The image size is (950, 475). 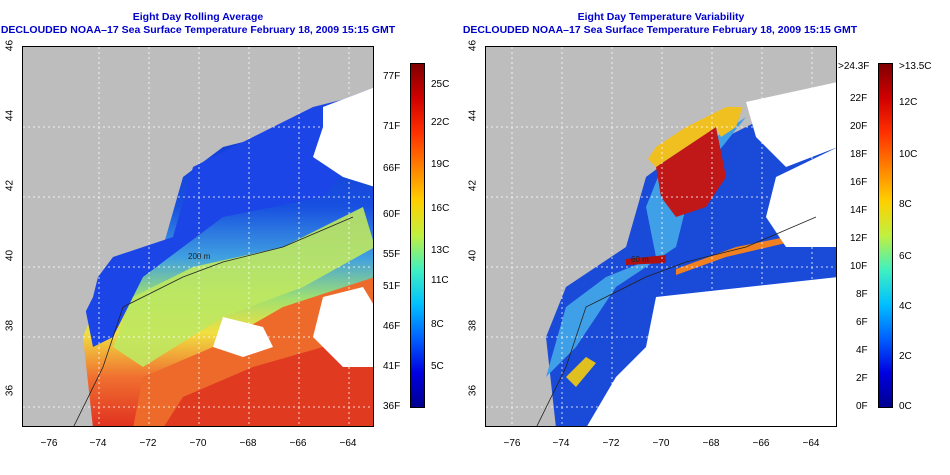 I want to click on left-colorbar-c-label: 8C, so click(x=437, y=324).